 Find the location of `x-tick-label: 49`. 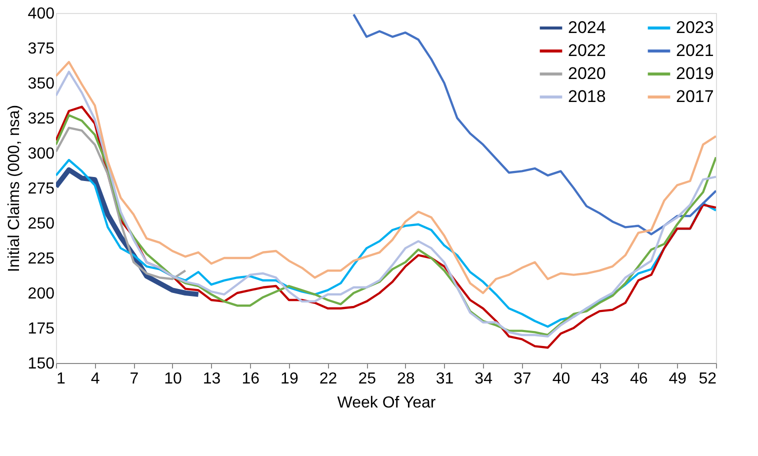

x-tick-label: 49 is located at coordinates (677, 379).